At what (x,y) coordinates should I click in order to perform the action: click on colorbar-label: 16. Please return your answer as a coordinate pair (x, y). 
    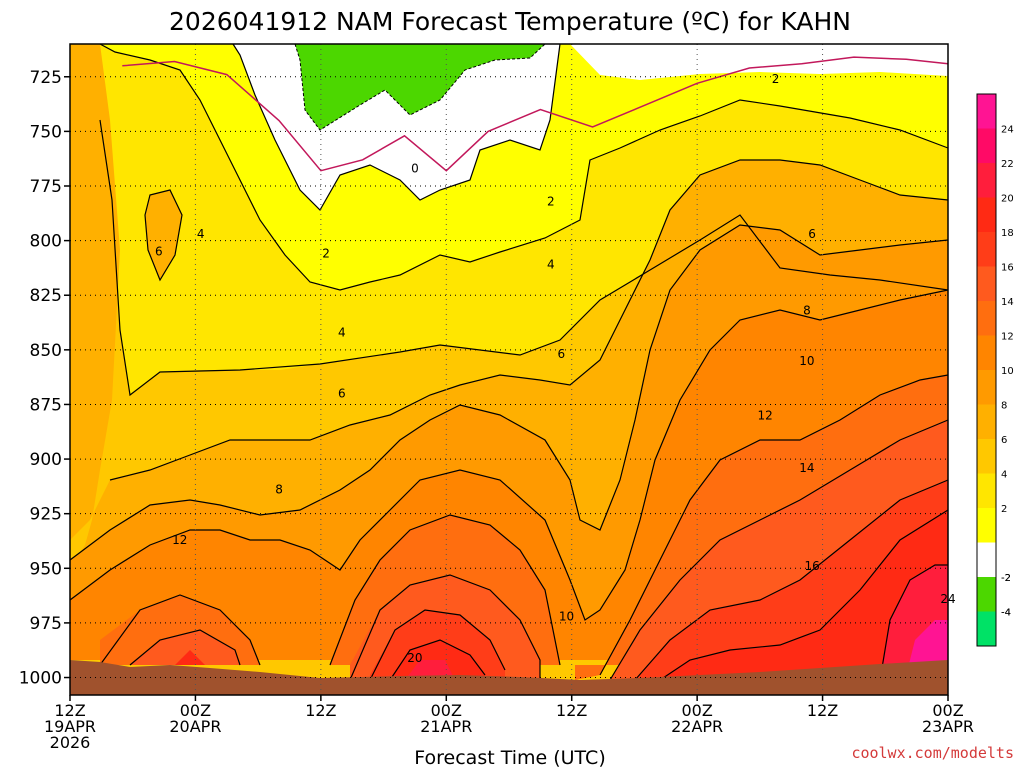
    Looking at the image, I should click on (1007, 268).